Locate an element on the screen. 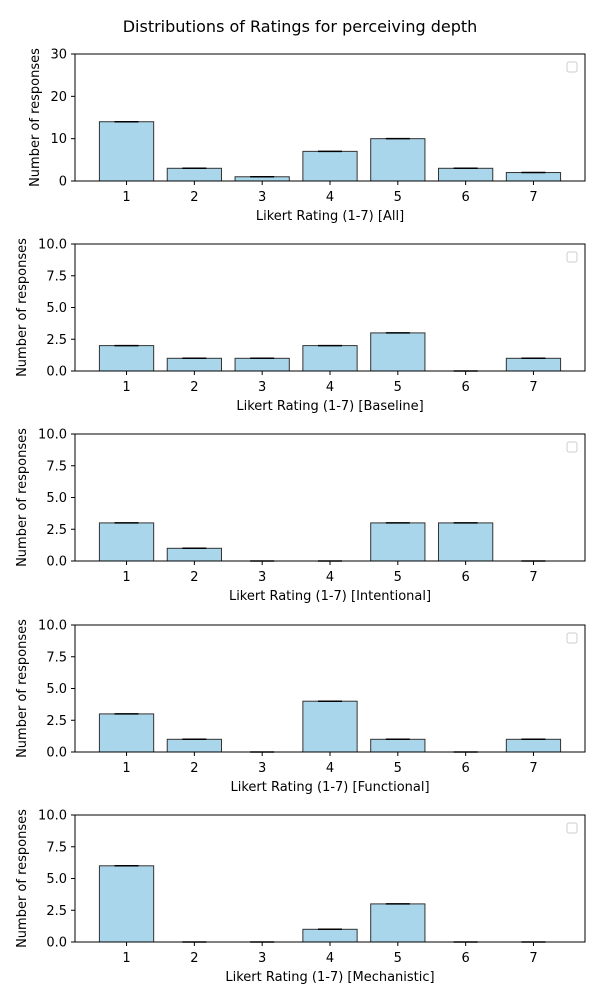 The width and height of the screenshot is (600, 1004). x-axis-label: Likert Rating (1-7) [Baseline] is located at coordinates (329, 406).